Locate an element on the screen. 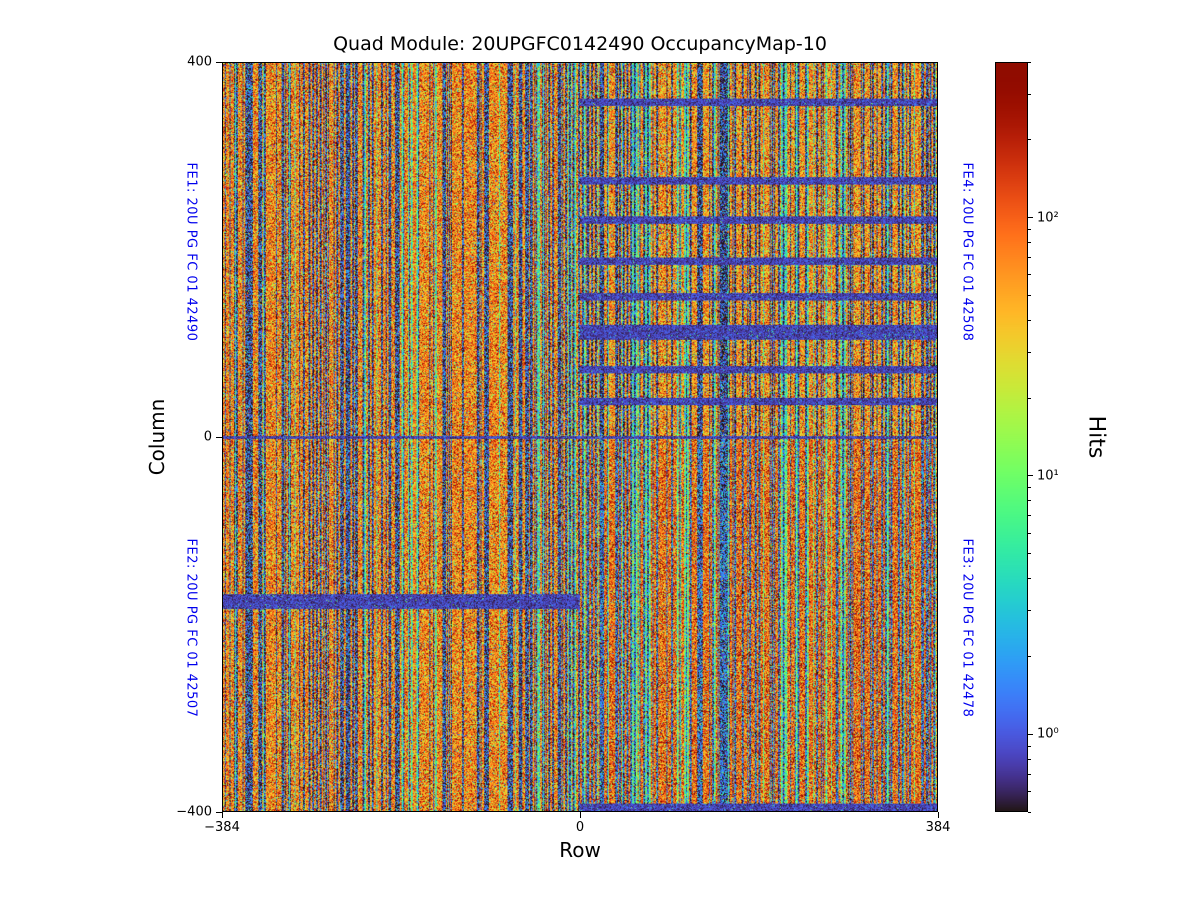 This screenshot has height=900, width=1200. x-tick-label: 384 is located at coordinates (938, 827).